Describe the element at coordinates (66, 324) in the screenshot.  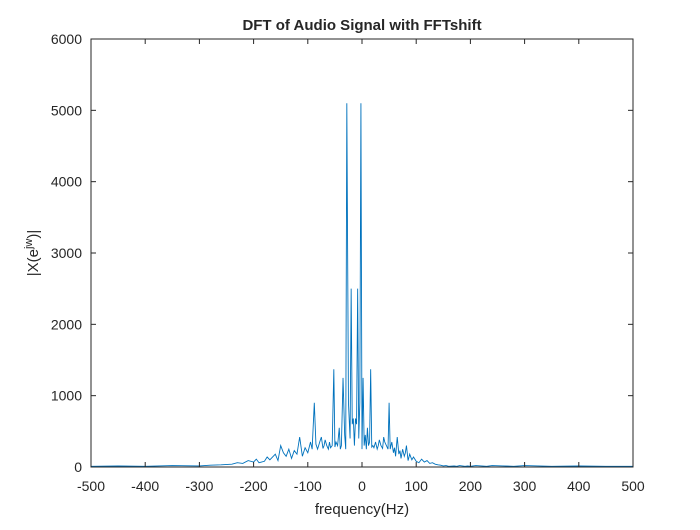
I see `y-tick-label: 2000` at that location.